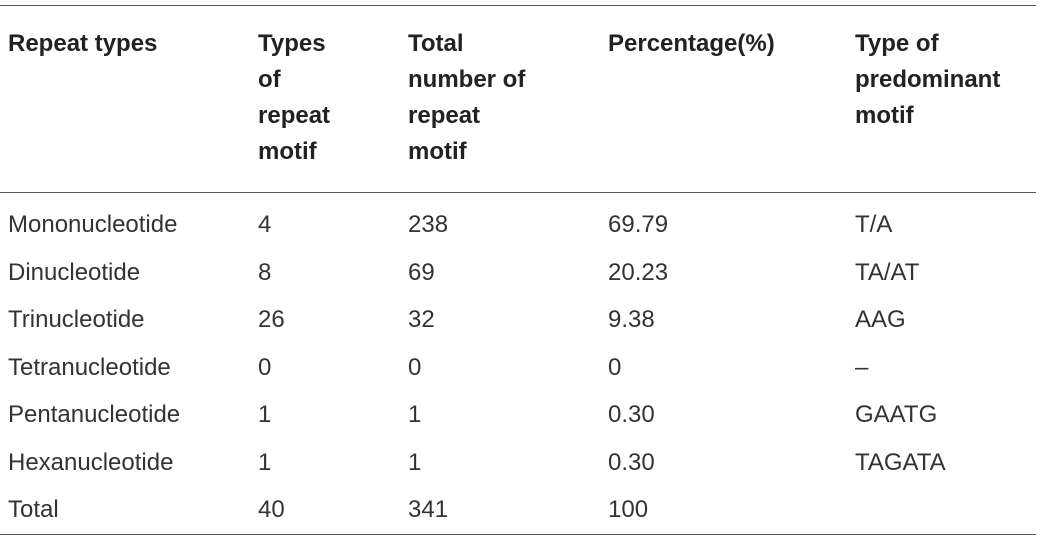 The width and height of the screenshot is (1040, 556). Describe the element at coordinates (518, 320) in the screenshot. I see `table-row: Trinucleotide 26 32 9.38 AAG` at that location.